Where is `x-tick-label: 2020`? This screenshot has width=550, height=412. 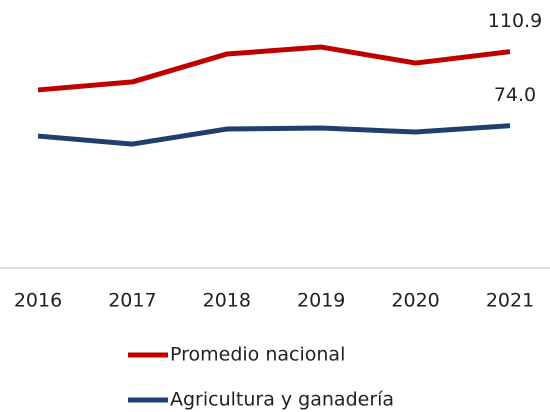
x-tick-label: 2020 is located at coordinates (415, 301).